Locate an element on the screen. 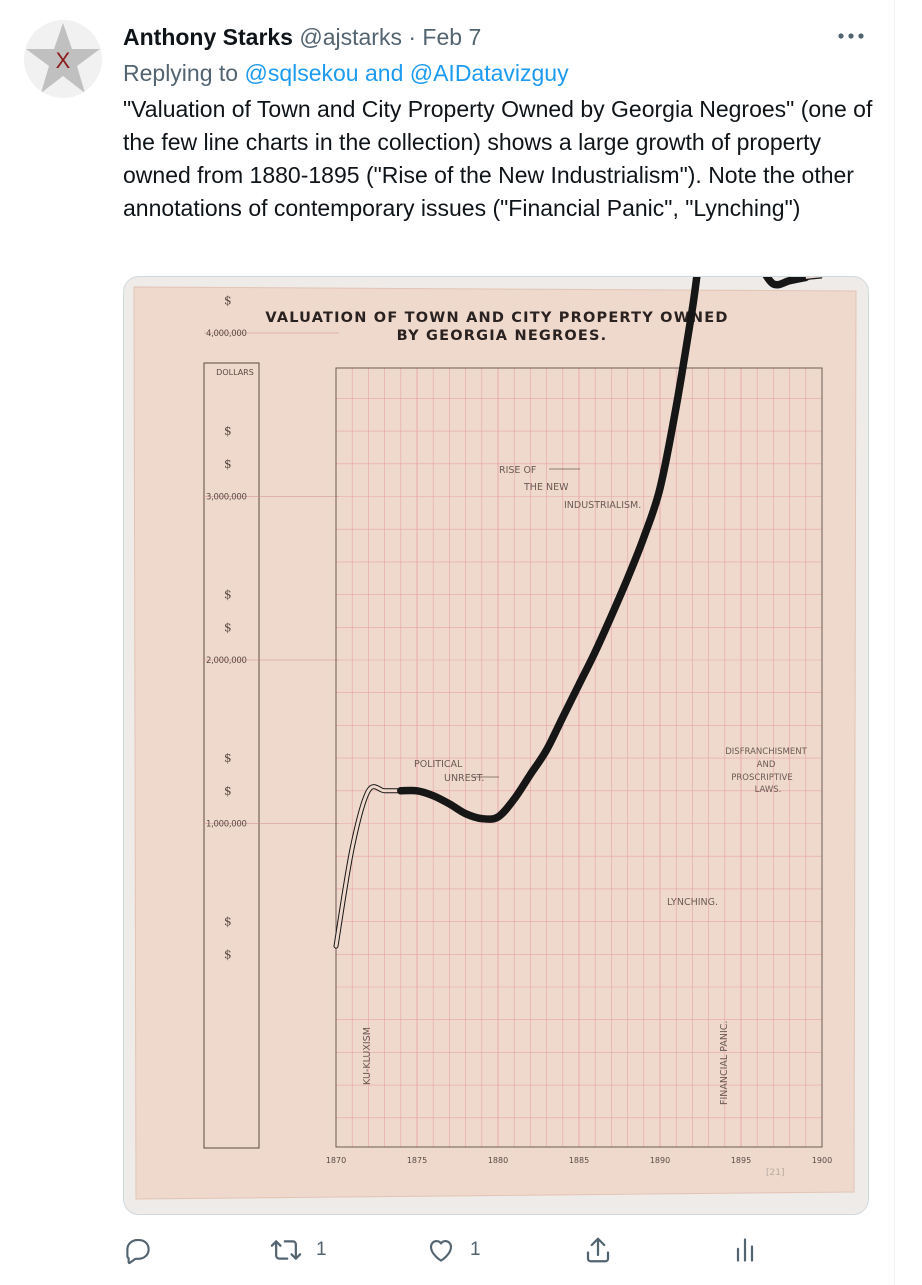  annotation-political-1: POLITICAL is located at coordinates (438, 764).